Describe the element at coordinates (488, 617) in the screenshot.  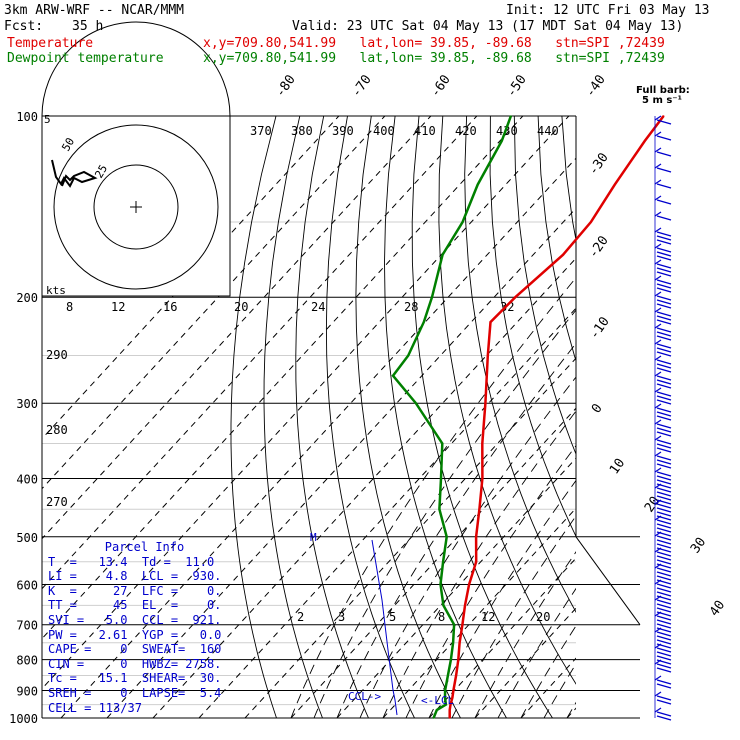
I see `mixing-ratio-label: 12` at that location.